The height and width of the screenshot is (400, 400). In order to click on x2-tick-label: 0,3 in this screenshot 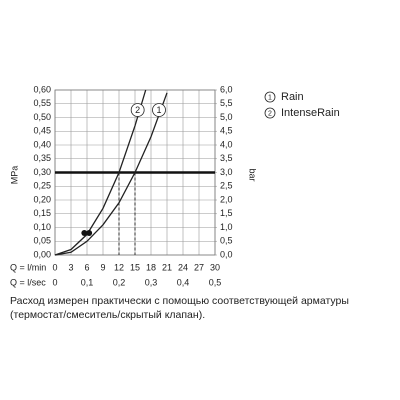, I will do `click(151, 282)`.